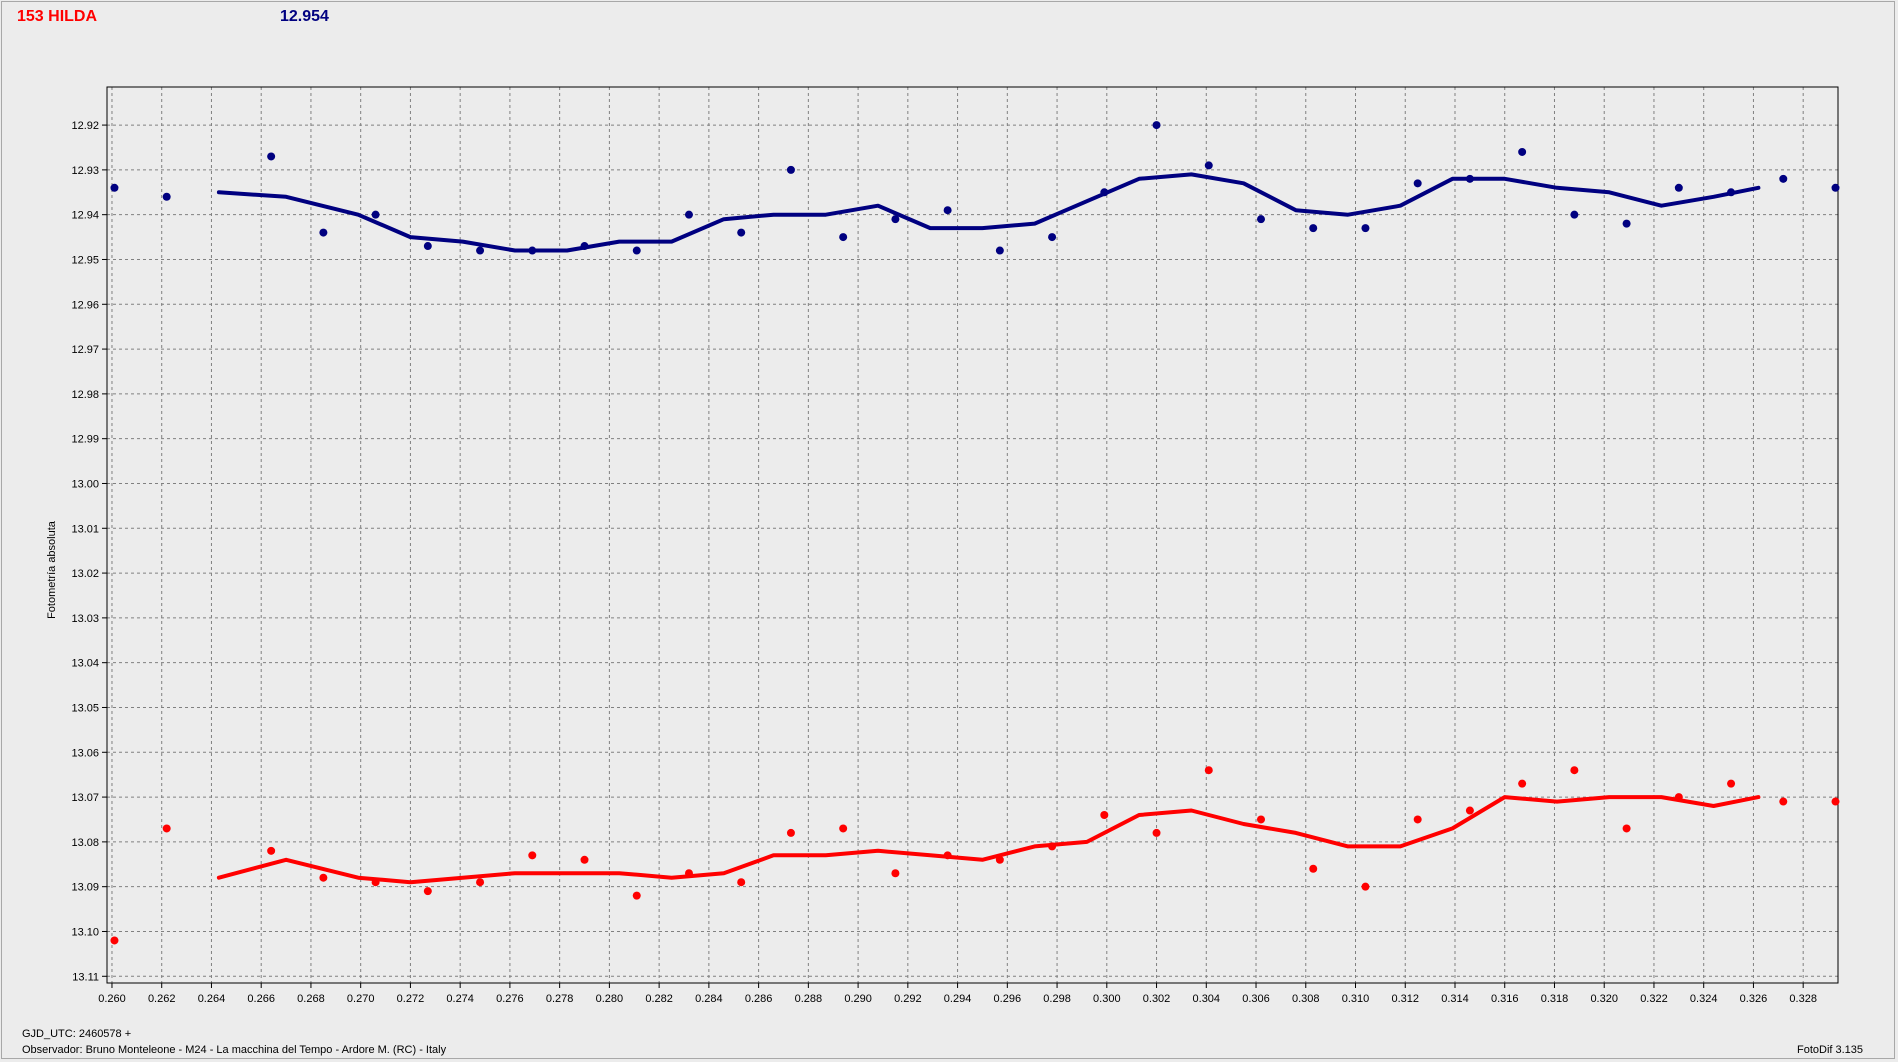  I want to click on x-tick-label: 0.260, so click(112, 999).